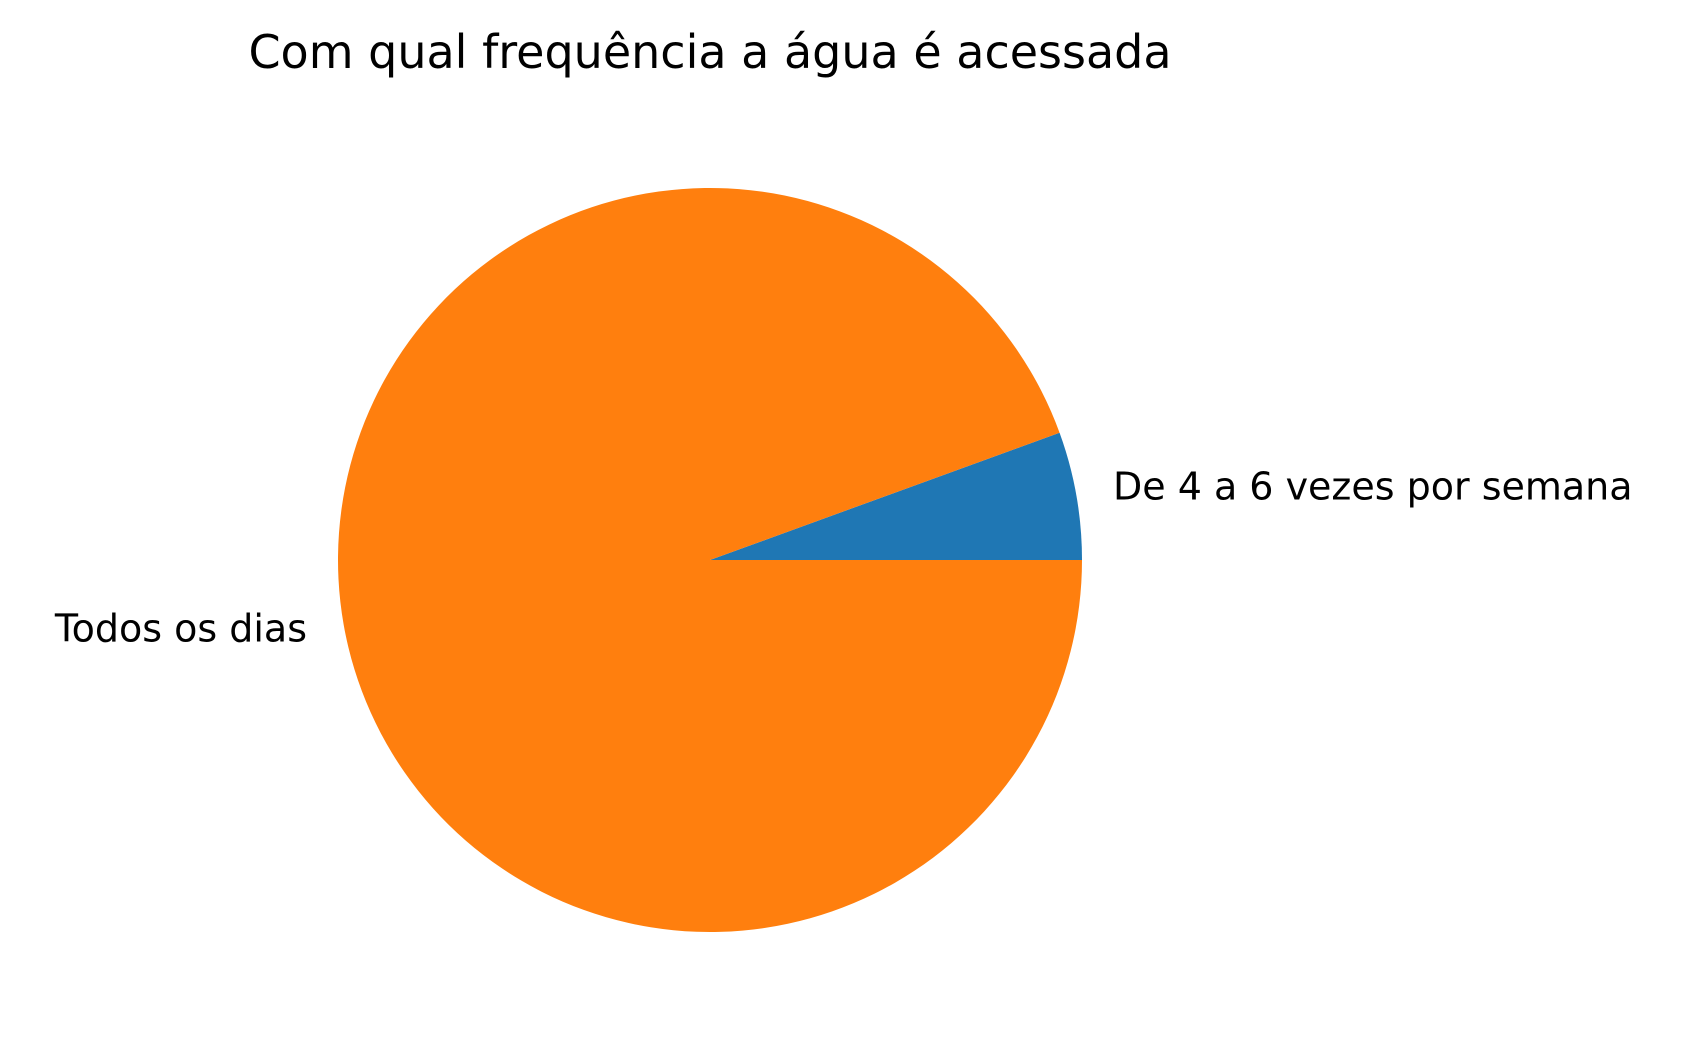  Describe the element at coordinates (896, 496) in the screenshot. I see `pie-slice-de-4-a-6-vezes-por-semana` at that location.